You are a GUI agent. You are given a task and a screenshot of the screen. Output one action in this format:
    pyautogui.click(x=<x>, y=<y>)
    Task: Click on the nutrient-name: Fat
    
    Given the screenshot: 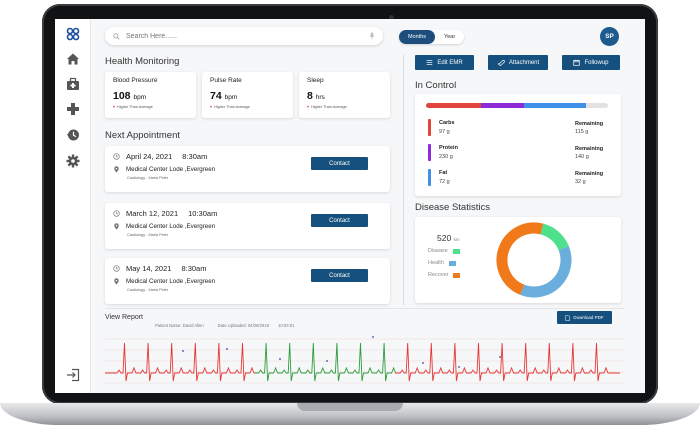 What is the action you would take?
    pyautogui.click(x=443, y=173)
    